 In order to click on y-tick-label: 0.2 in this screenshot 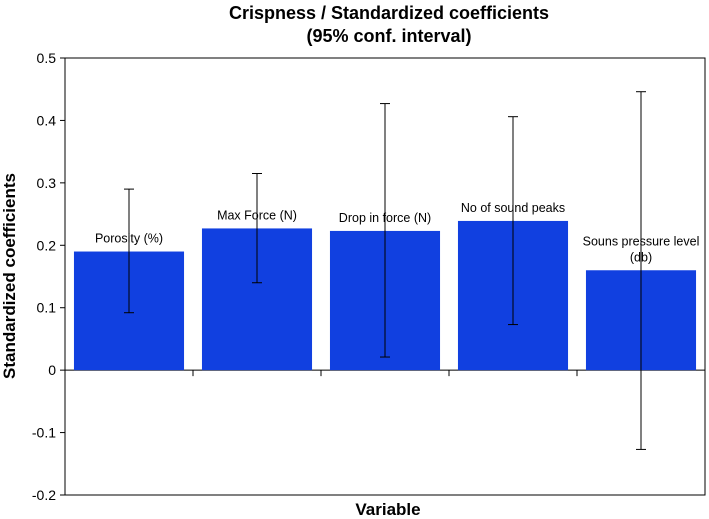, I will do `click(47, 245)`.